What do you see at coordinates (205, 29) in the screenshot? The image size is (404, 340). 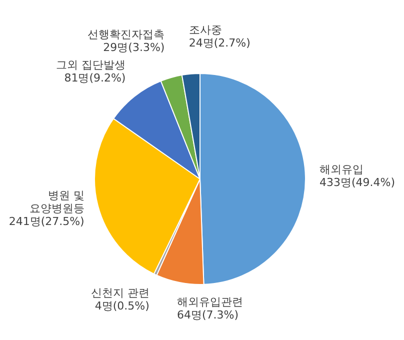 I see `slice-label: 조사중` at bounding box center [205, 29].